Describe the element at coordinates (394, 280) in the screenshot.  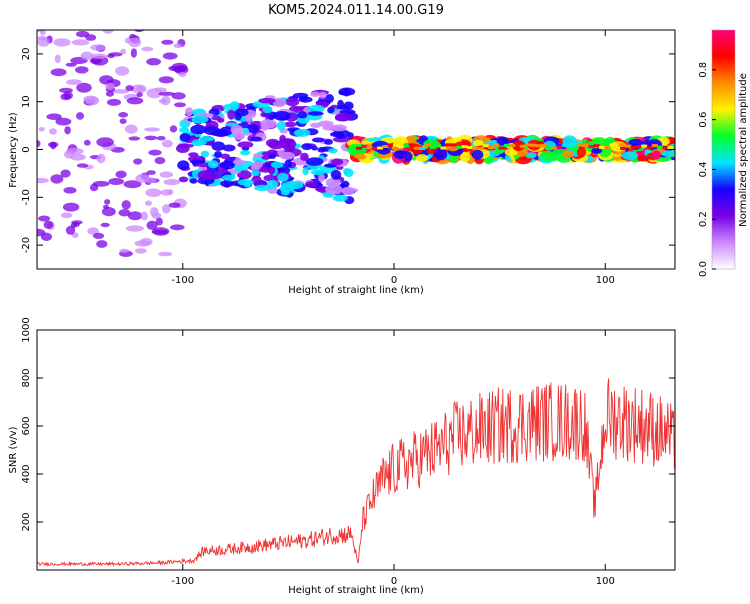
I see `spectrogram-x-tick-label: 0` at that location.